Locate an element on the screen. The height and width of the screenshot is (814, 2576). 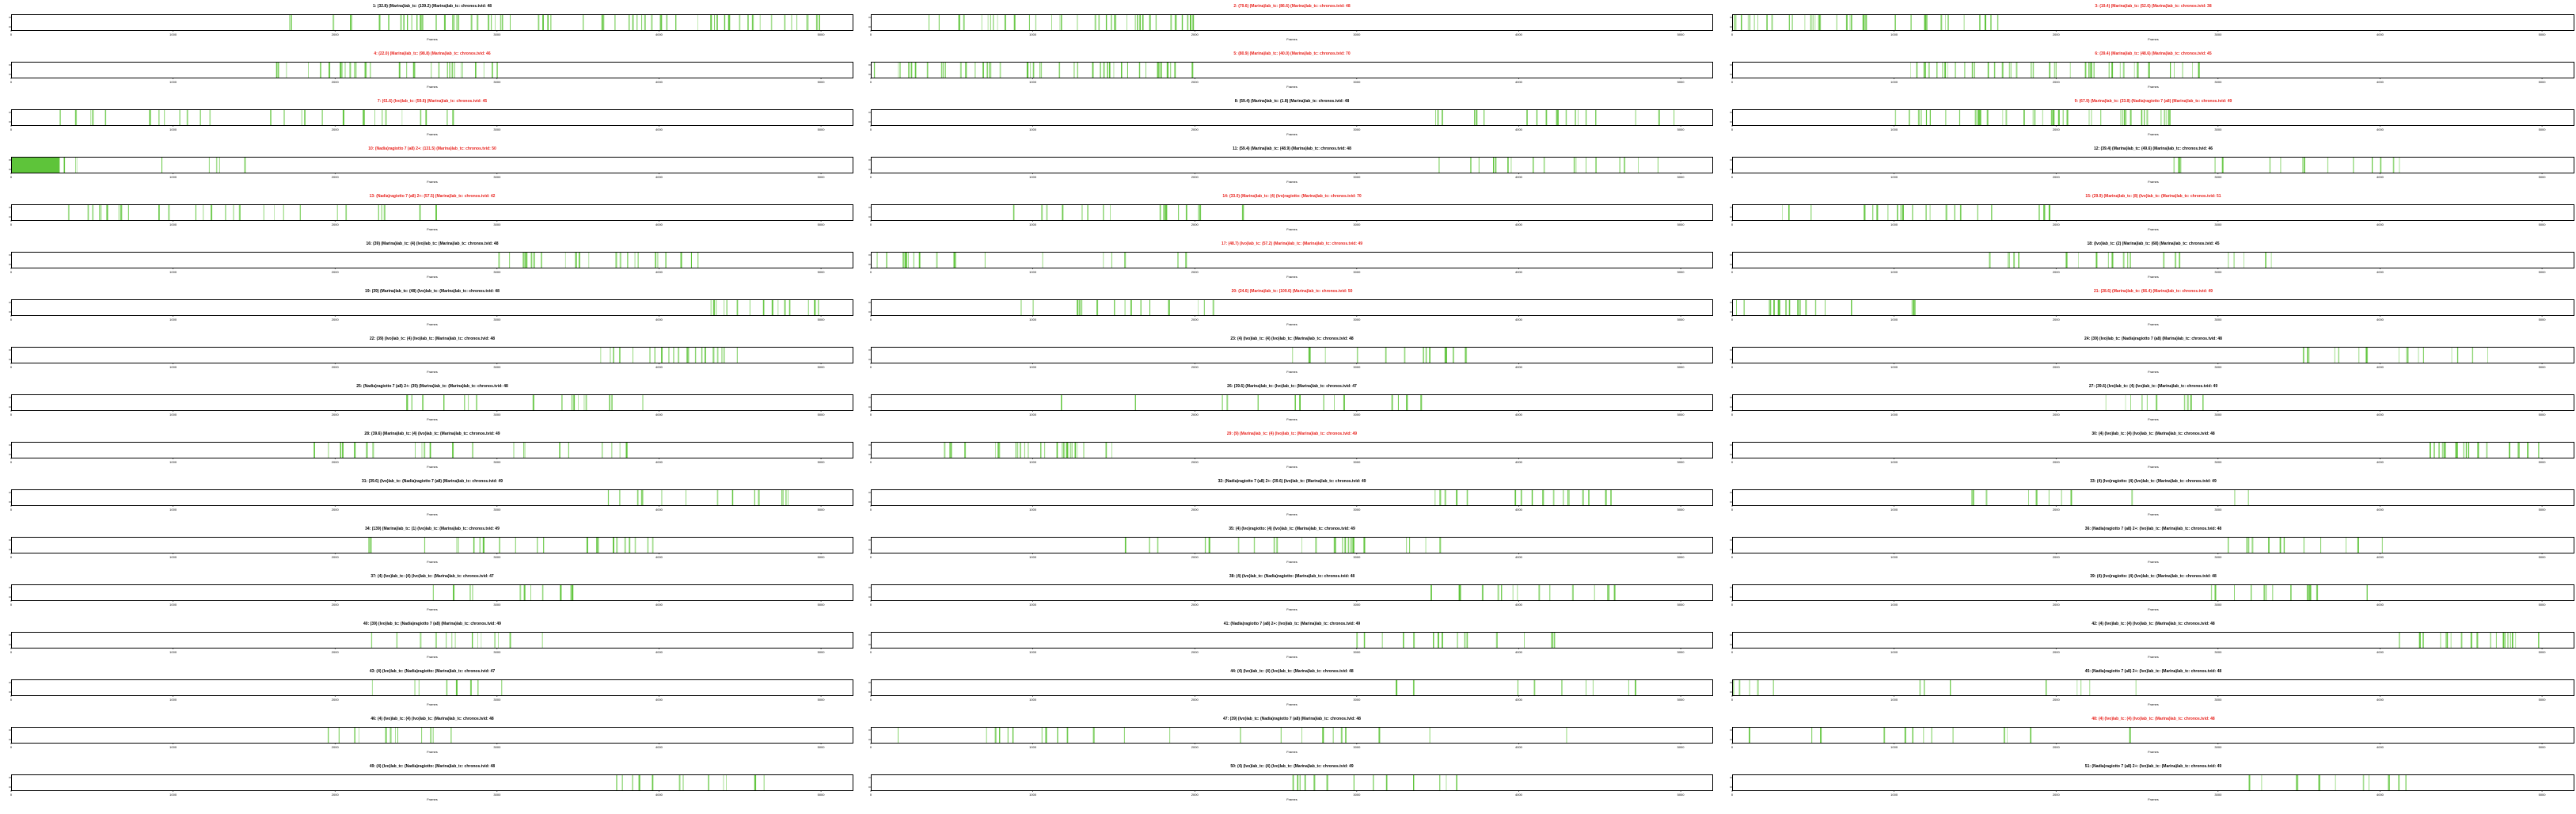
plot-frame is located at coordinates (432, 212).